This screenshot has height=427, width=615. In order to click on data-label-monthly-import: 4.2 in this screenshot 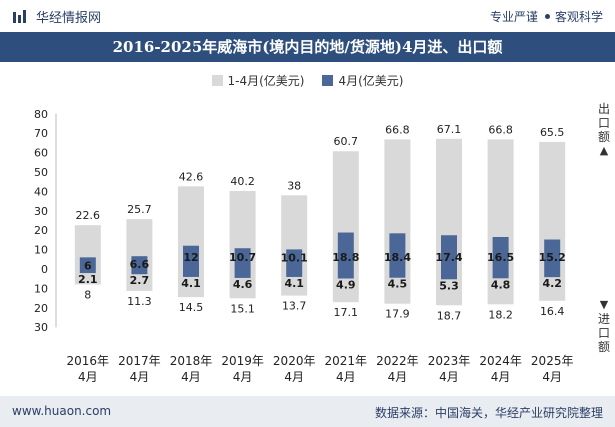, I will do `click(552, 283)`.